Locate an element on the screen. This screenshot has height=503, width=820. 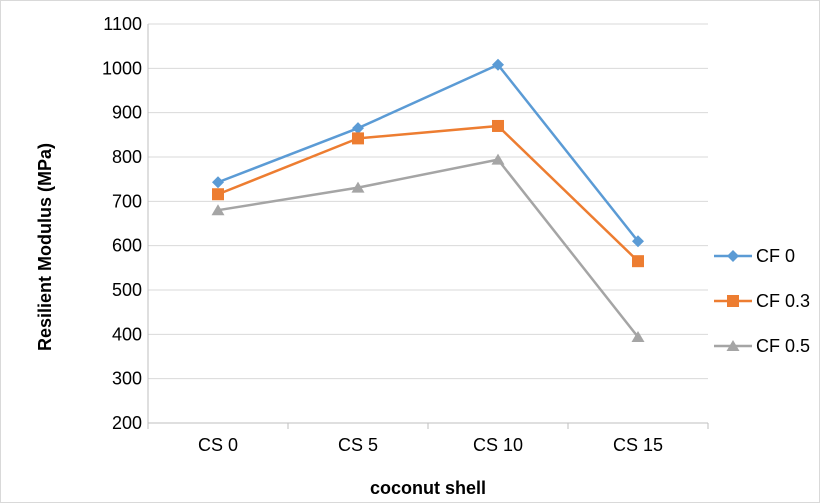
legend-item: CF 0.3 is located at coordinates (762, 301).